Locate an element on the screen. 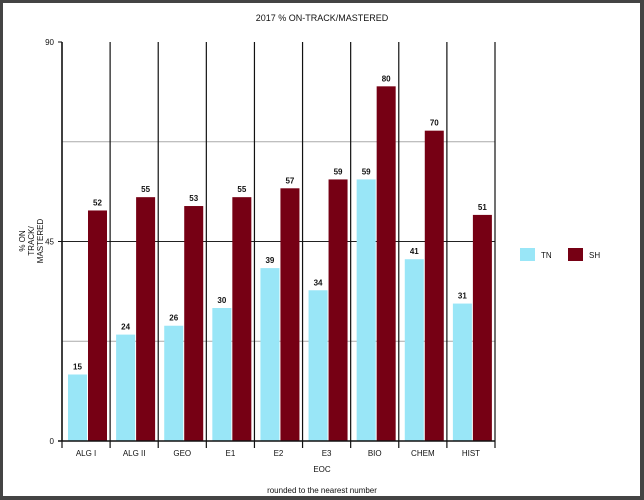  data-label: 24 is located at coordinates (125, 327).